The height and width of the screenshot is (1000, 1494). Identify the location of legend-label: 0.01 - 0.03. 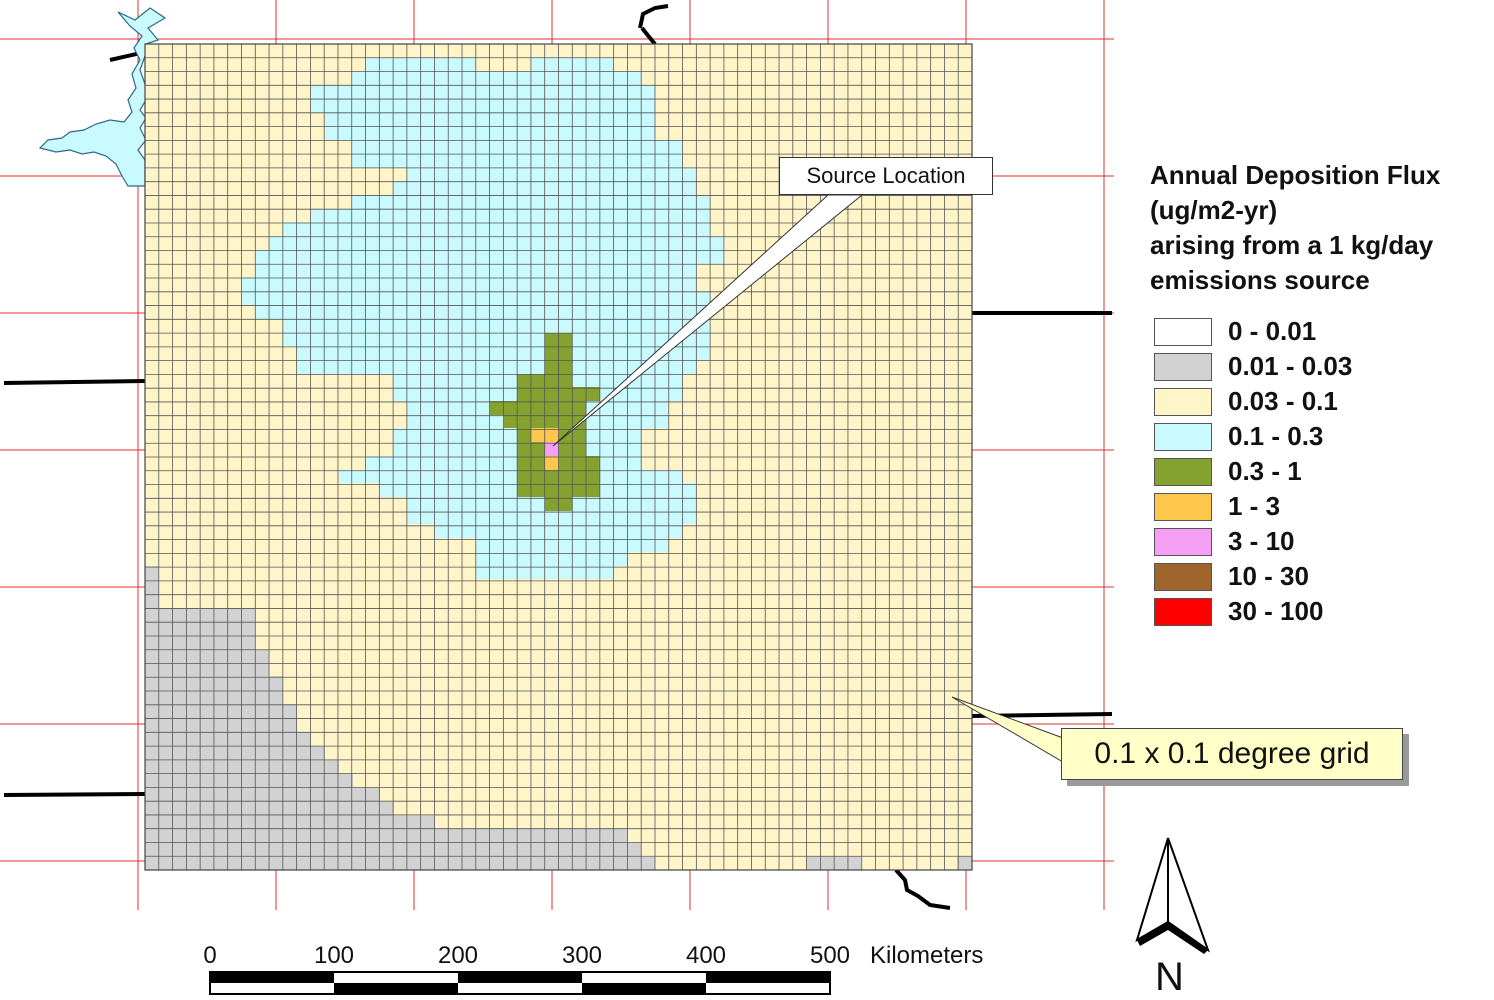
(1290, 366).